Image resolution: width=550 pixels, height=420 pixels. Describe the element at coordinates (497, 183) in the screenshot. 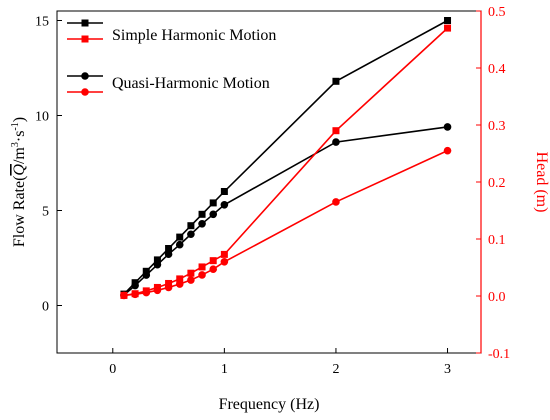

I see `right-y-tick-label: 0.2` at that location.